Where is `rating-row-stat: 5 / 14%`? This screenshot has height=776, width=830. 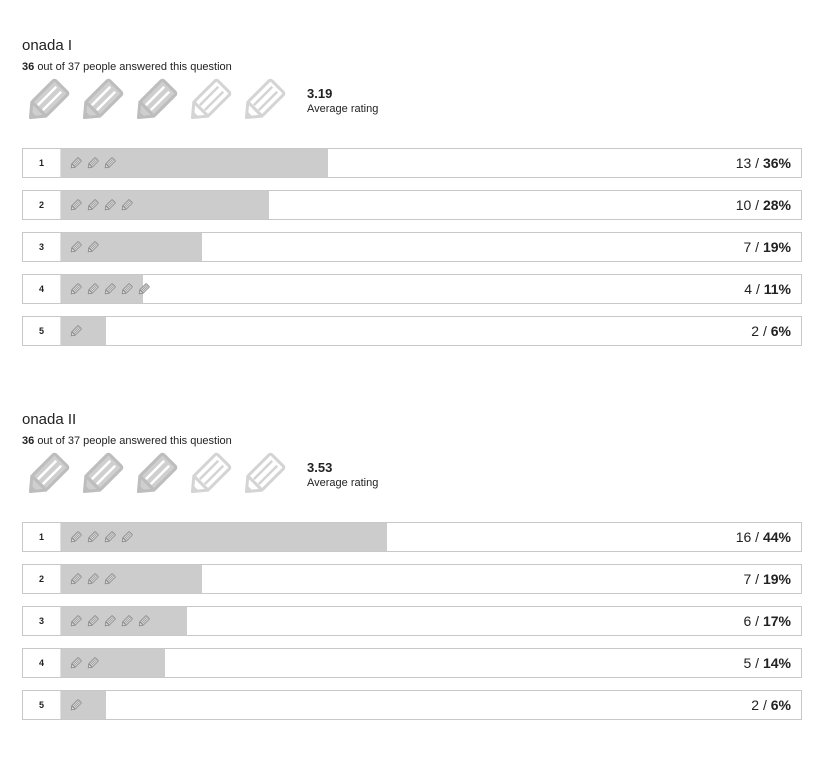
rating-row-stat: 5 / 14% is located at coordinates (768, 663).